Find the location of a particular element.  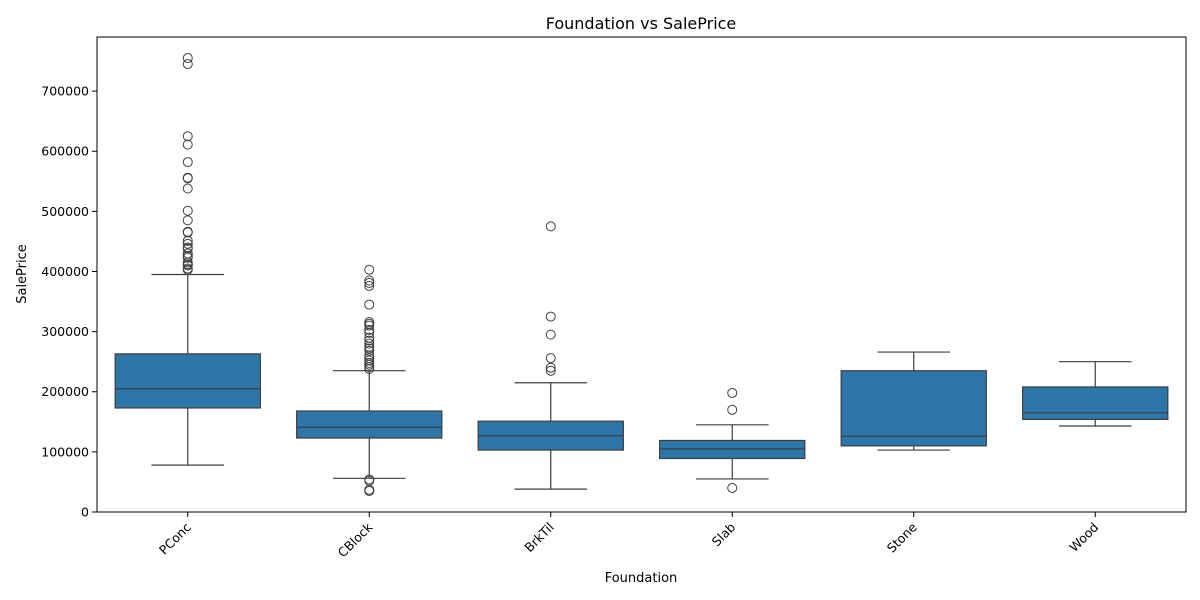

y-axis-label: SalePrice is located at coordinates (22, 274).